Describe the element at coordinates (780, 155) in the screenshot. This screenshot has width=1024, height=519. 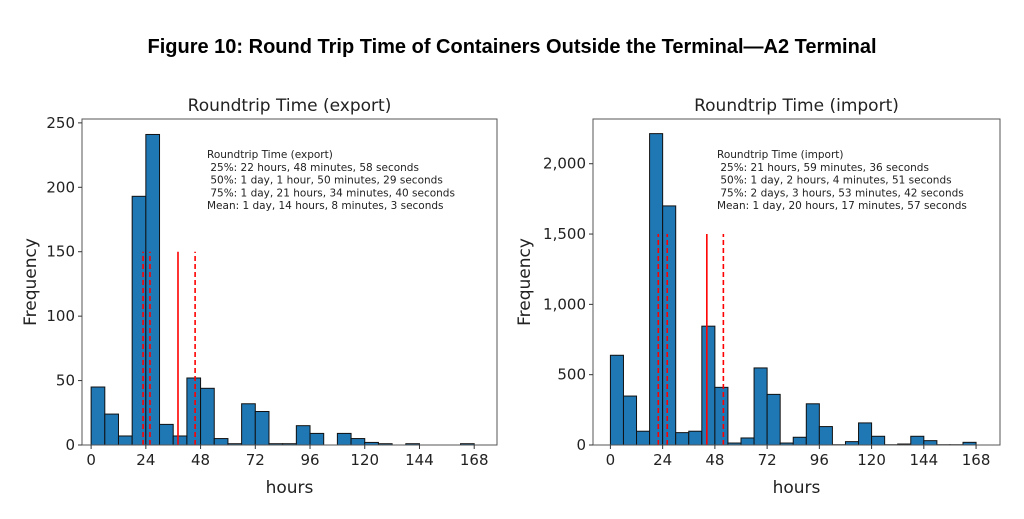
I see `annotation-line: Roundtrip Time (import)` at that location.